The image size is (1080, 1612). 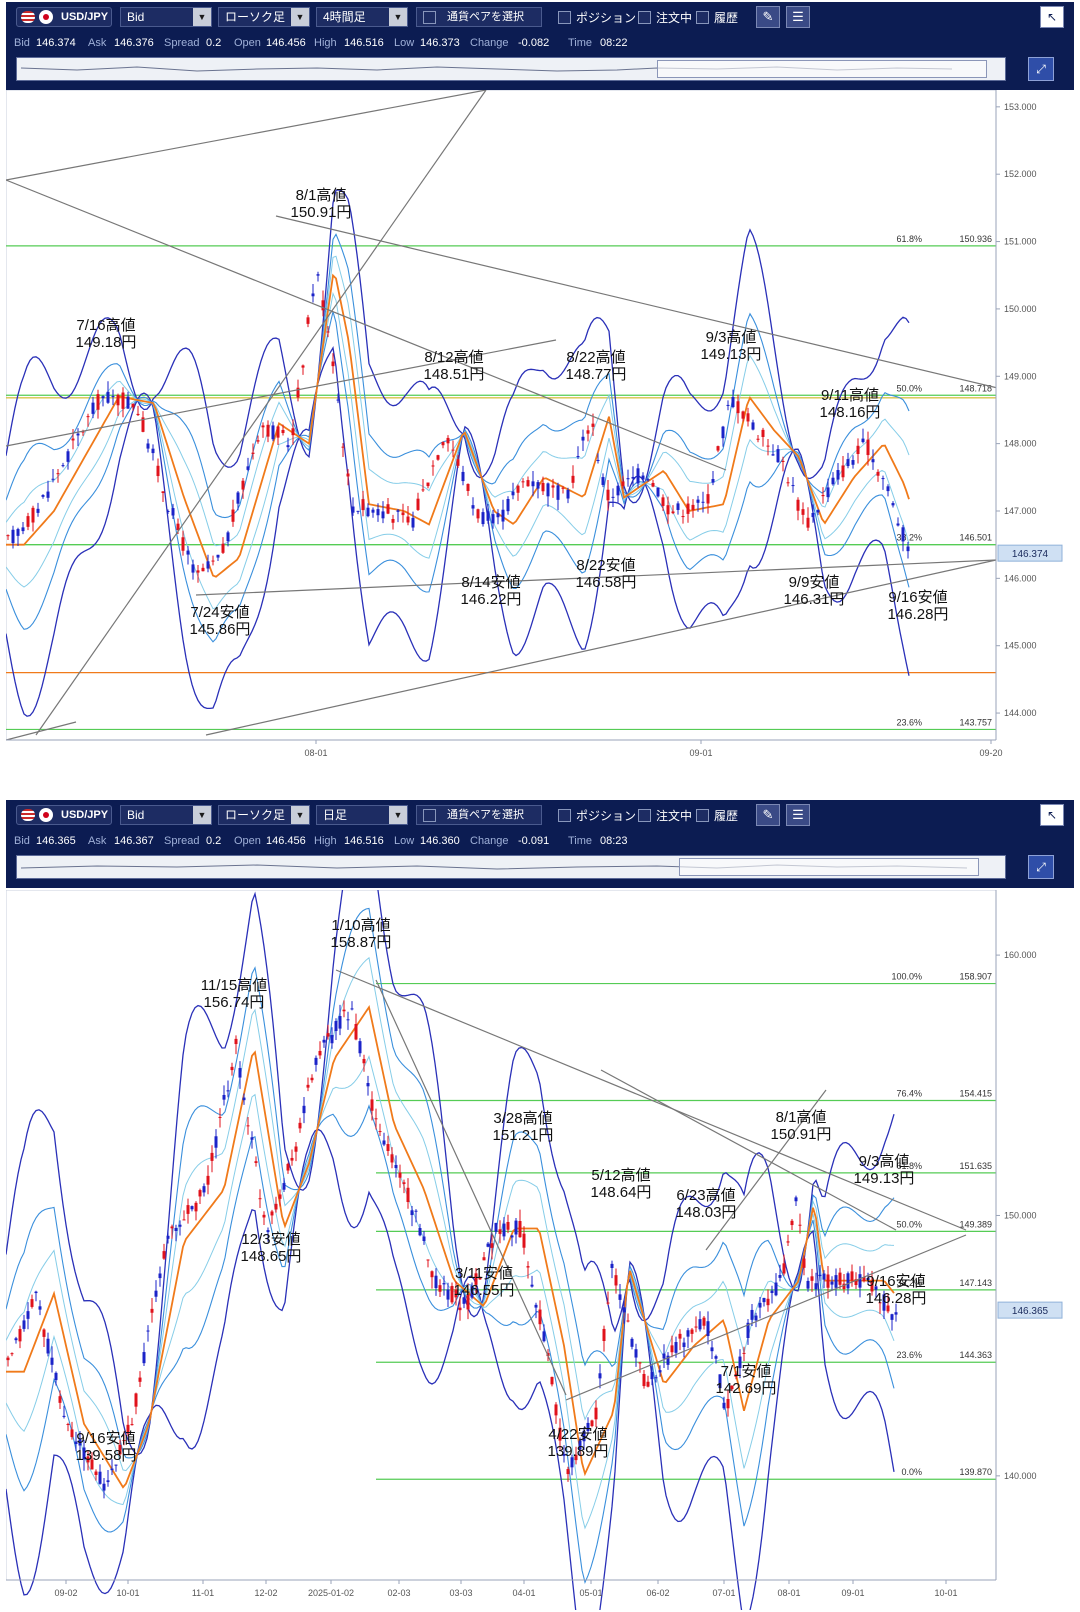 What do you see at coordinates (1020, 646) in the screenshot?
I see `y-tick-label: 145.000` at bounding box center [1020, 646].